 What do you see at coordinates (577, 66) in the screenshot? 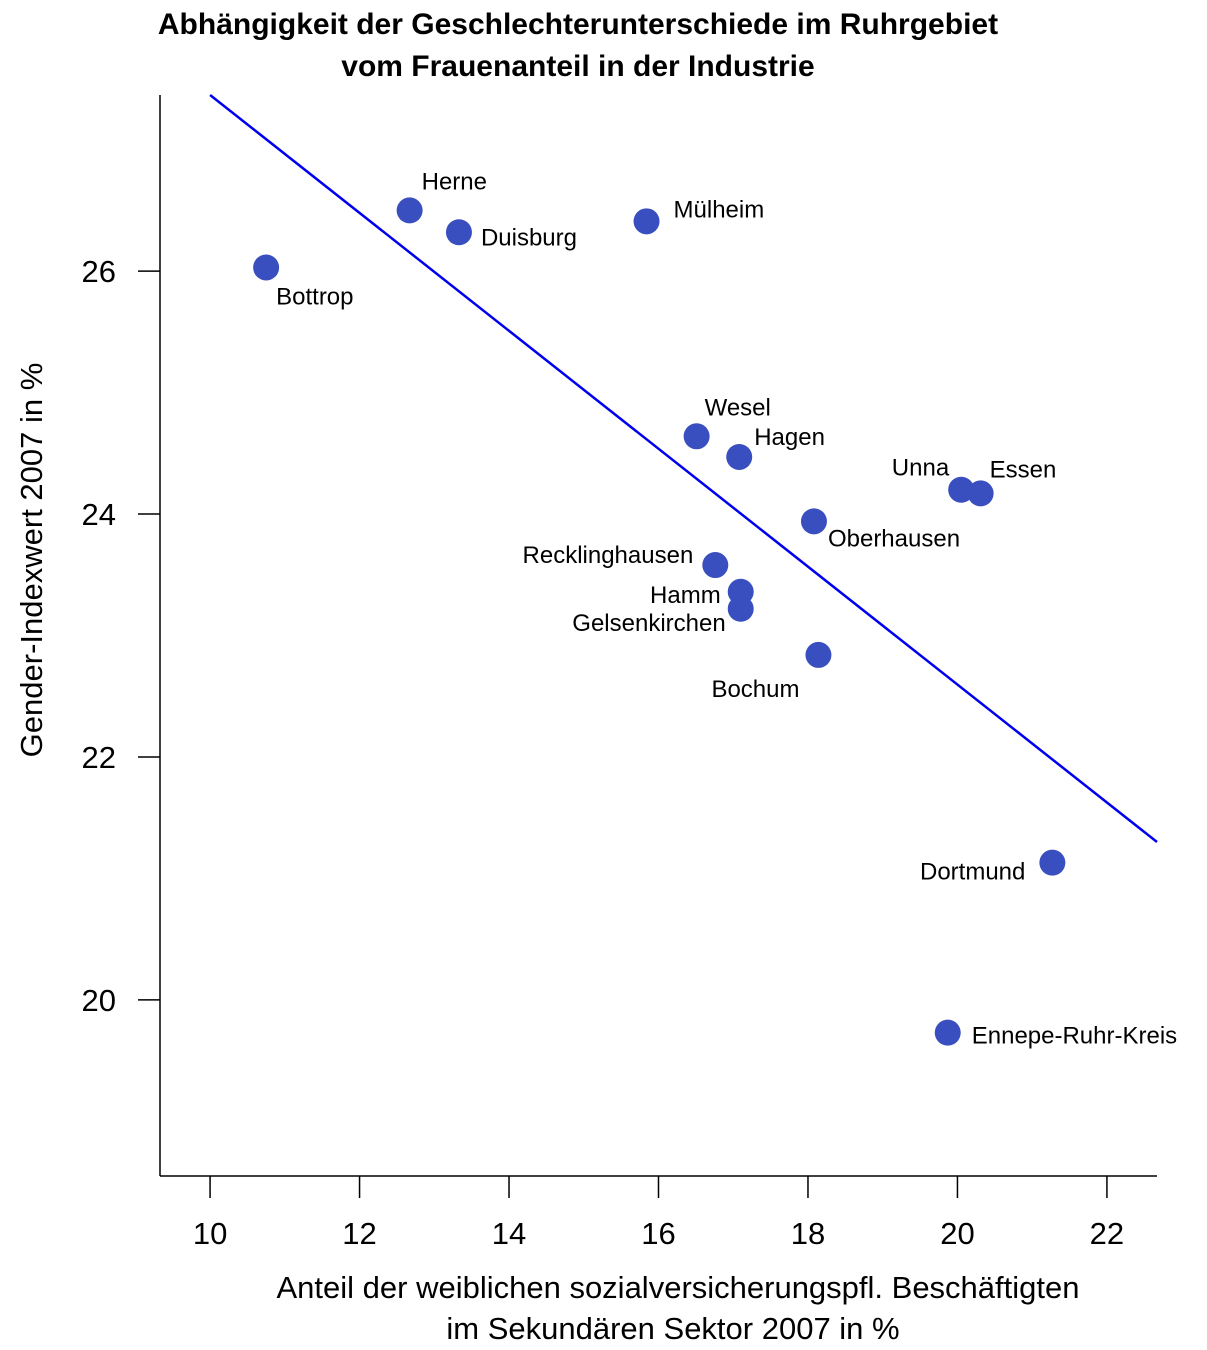
I see `chart-title-line-2: vom Frauenanteil in der Industrie` at bounding box center [577, 66].